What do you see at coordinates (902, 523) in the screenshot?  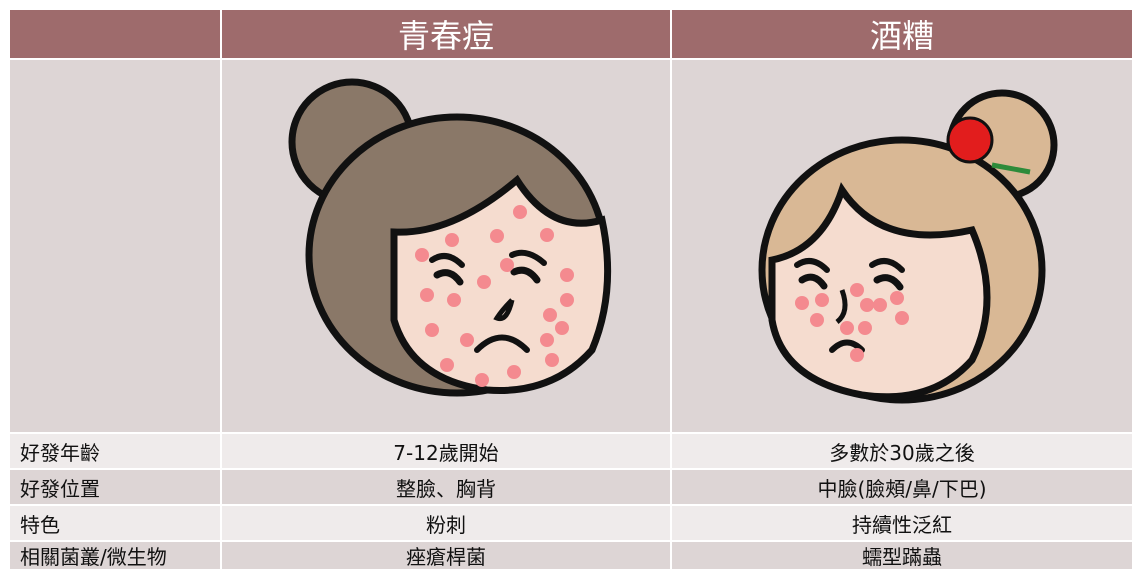 I see `table-cell: 持續性泛紅` at bounding box center [902, 523].